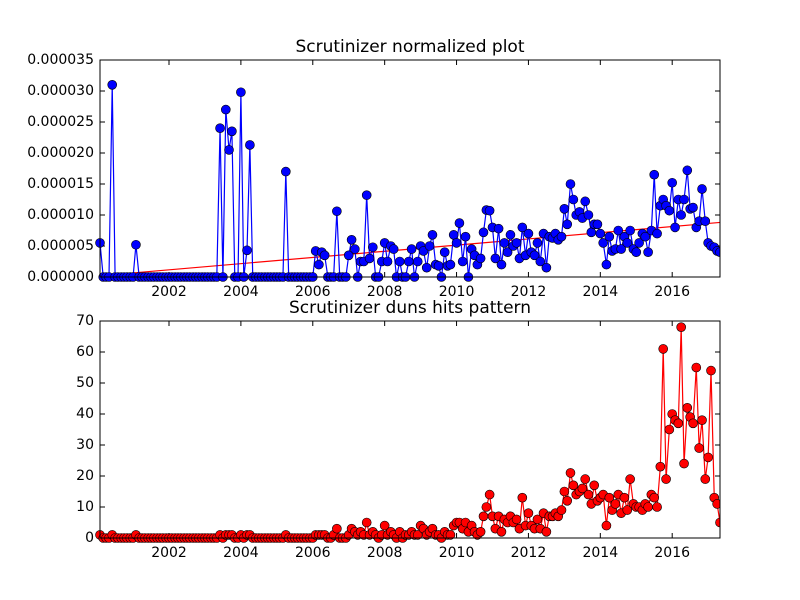 Image resolution: width=800 pixels, height=600 pixels. Describe the element at coordinates (60, 277) in the screenshot. I see `y-tick-label: 0.000000` at that location.